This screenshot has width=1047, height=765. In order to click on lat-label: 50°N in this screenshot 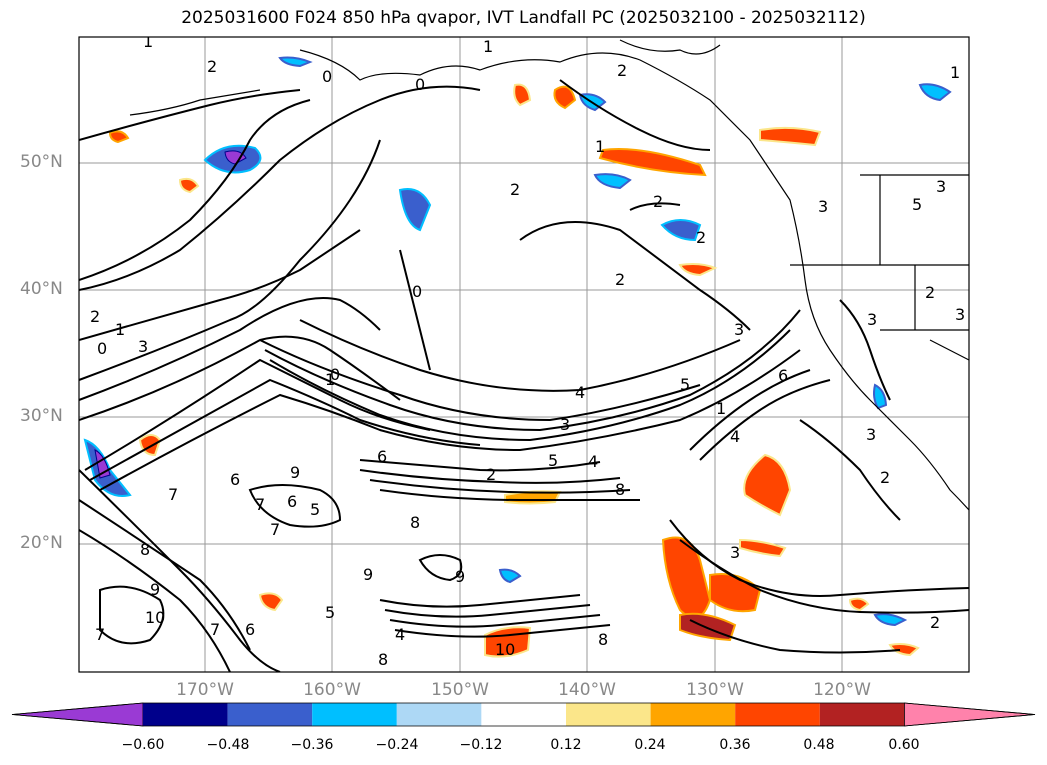, I will do `click(41, 162)`.